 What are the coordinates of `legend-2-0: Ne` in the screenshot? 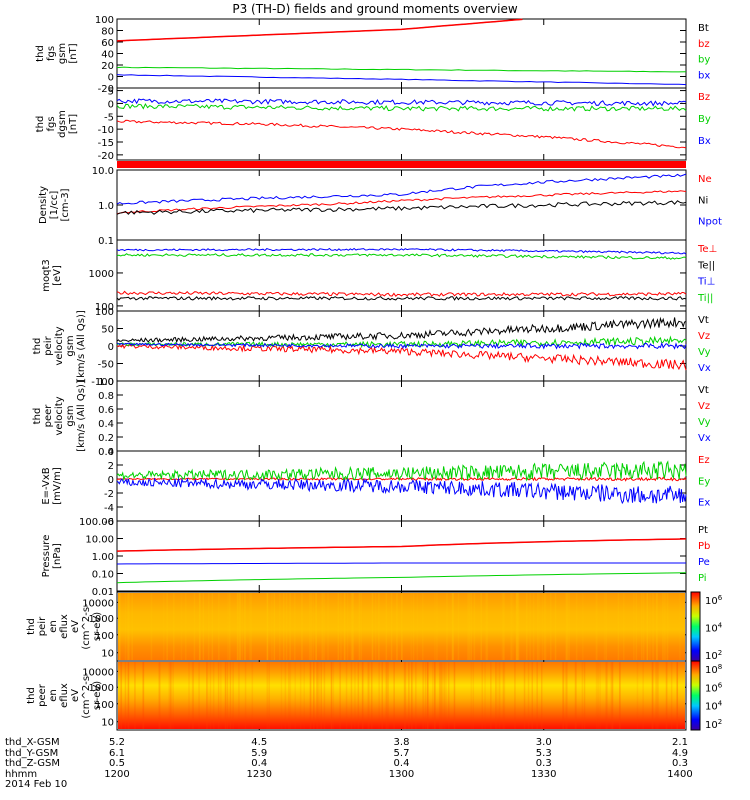 It's located at (705, 179).